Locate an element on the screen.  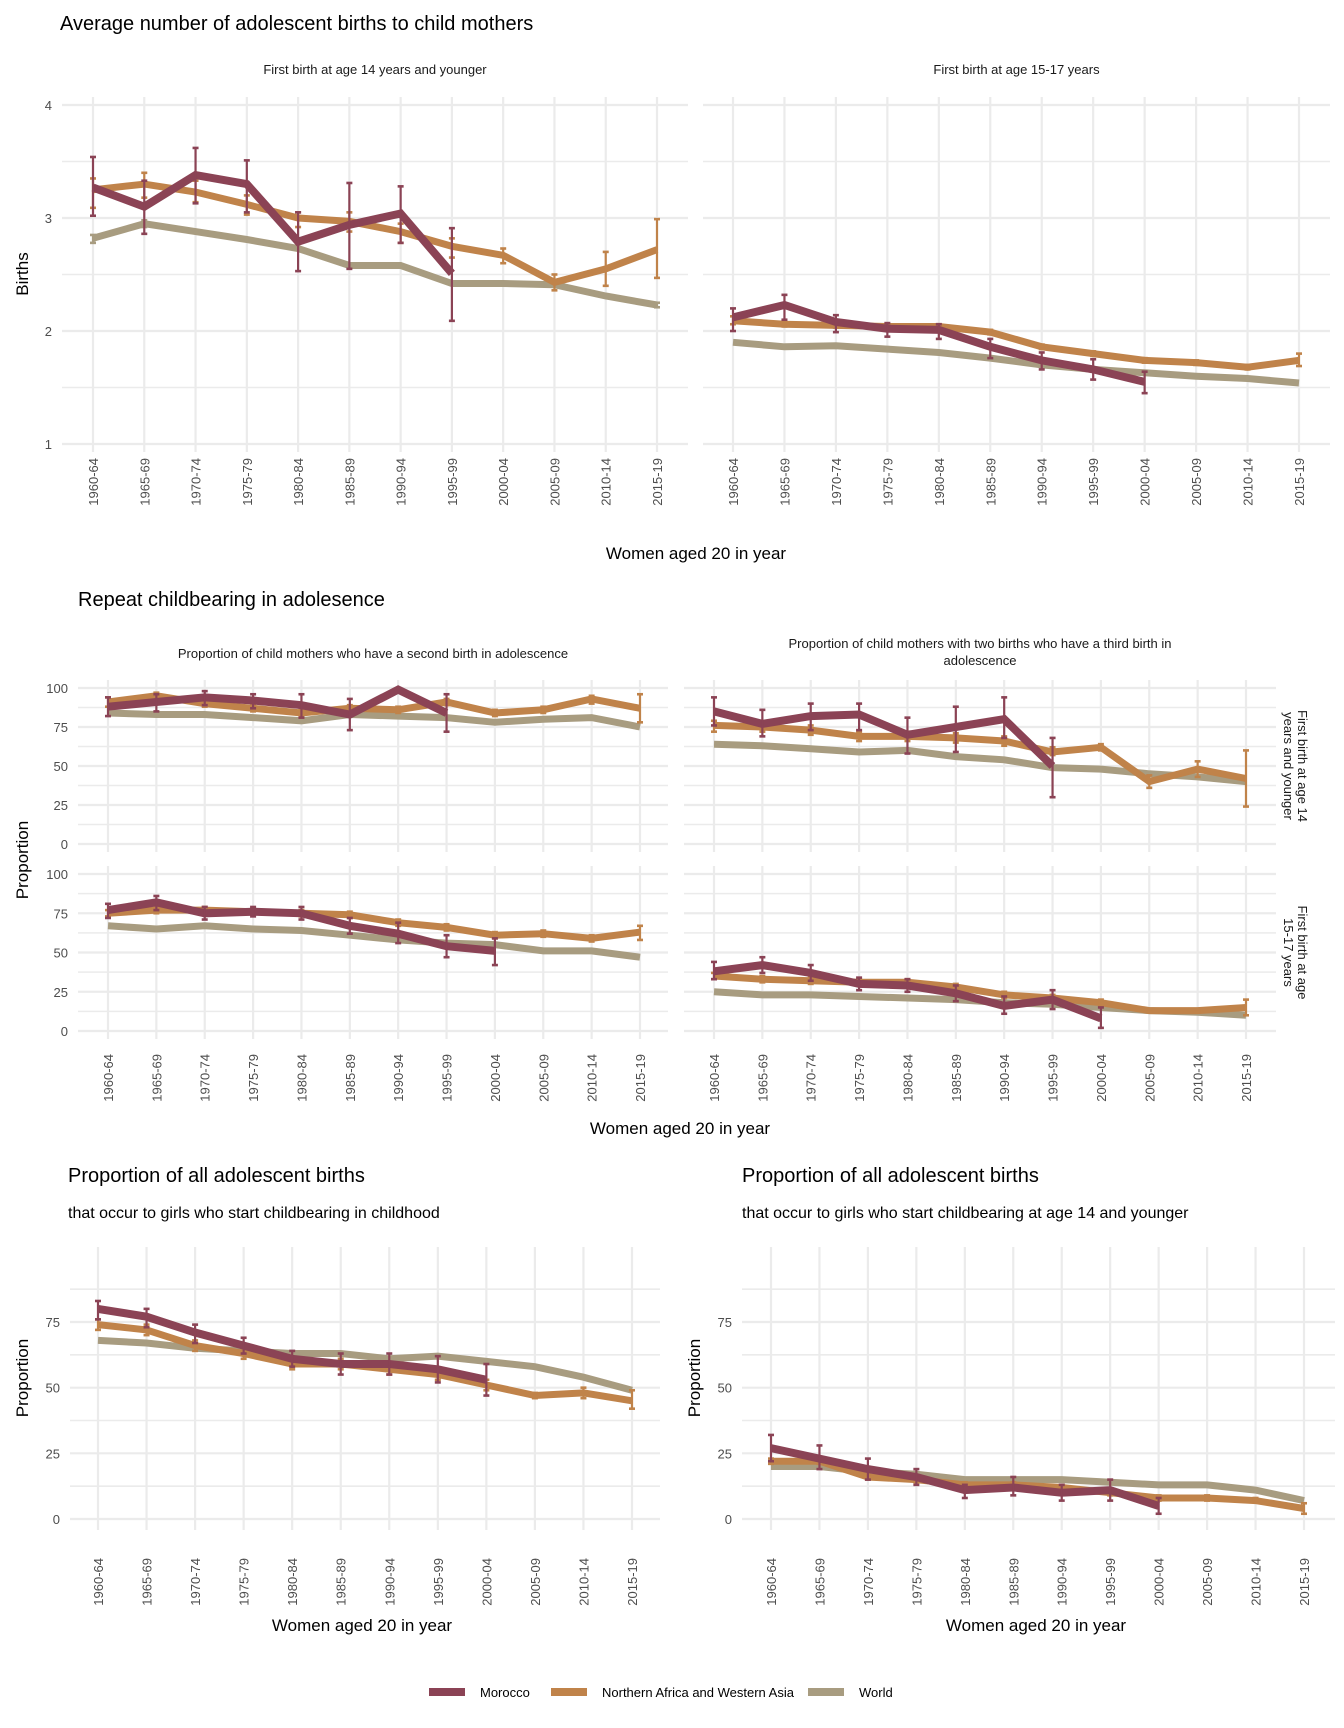
panel-strip-title: First birth at age 14 years and younger is located at coordinates (375, 69).